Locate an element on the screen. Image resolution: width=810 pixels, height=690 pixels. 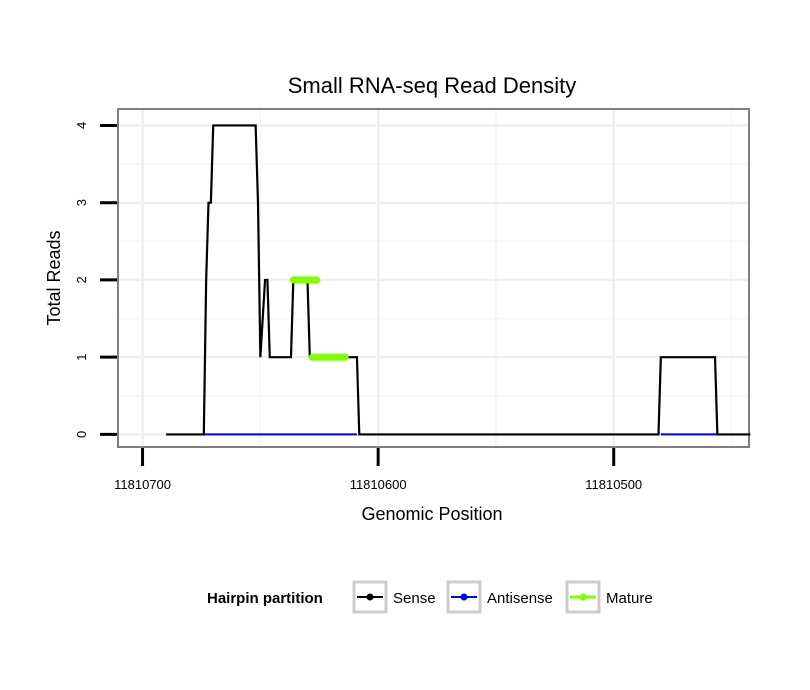
legend: Hairpin partition Sense Antisense Mature is located at coordinates (430, 597).